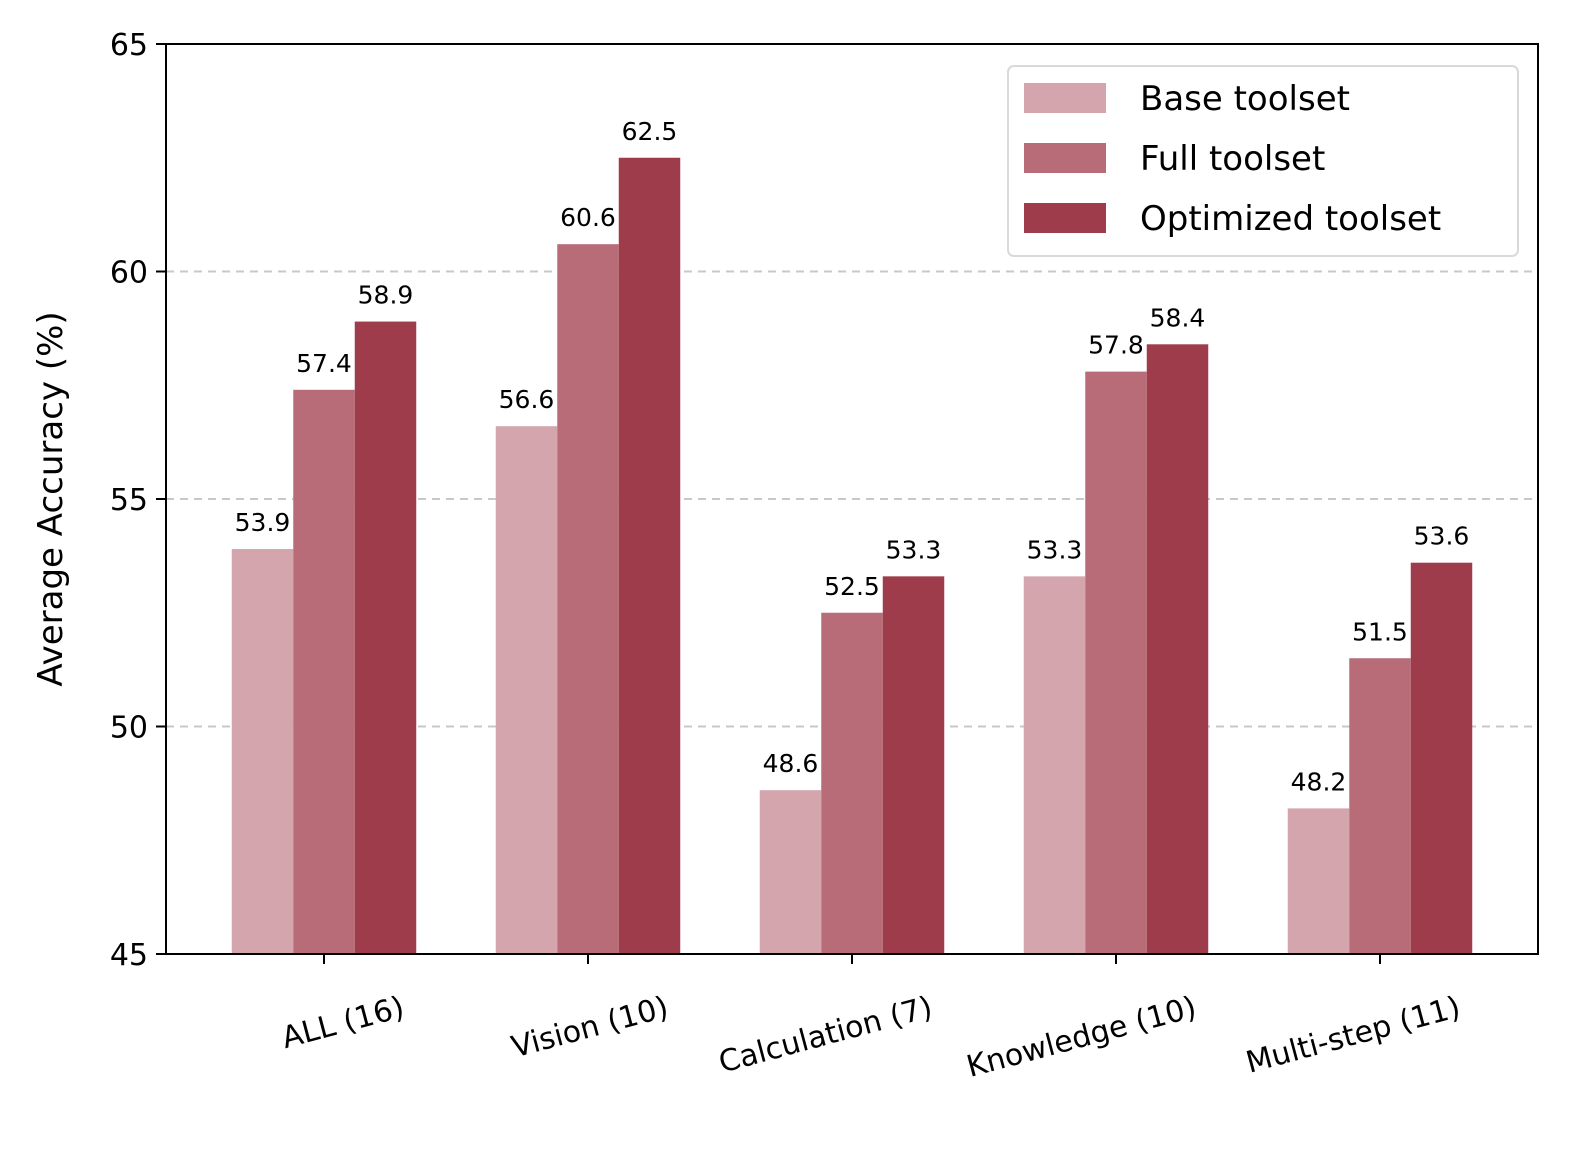 The image size is (1593, 1156). I want to click on y-tick-label-65: 65, so click(129, 45).